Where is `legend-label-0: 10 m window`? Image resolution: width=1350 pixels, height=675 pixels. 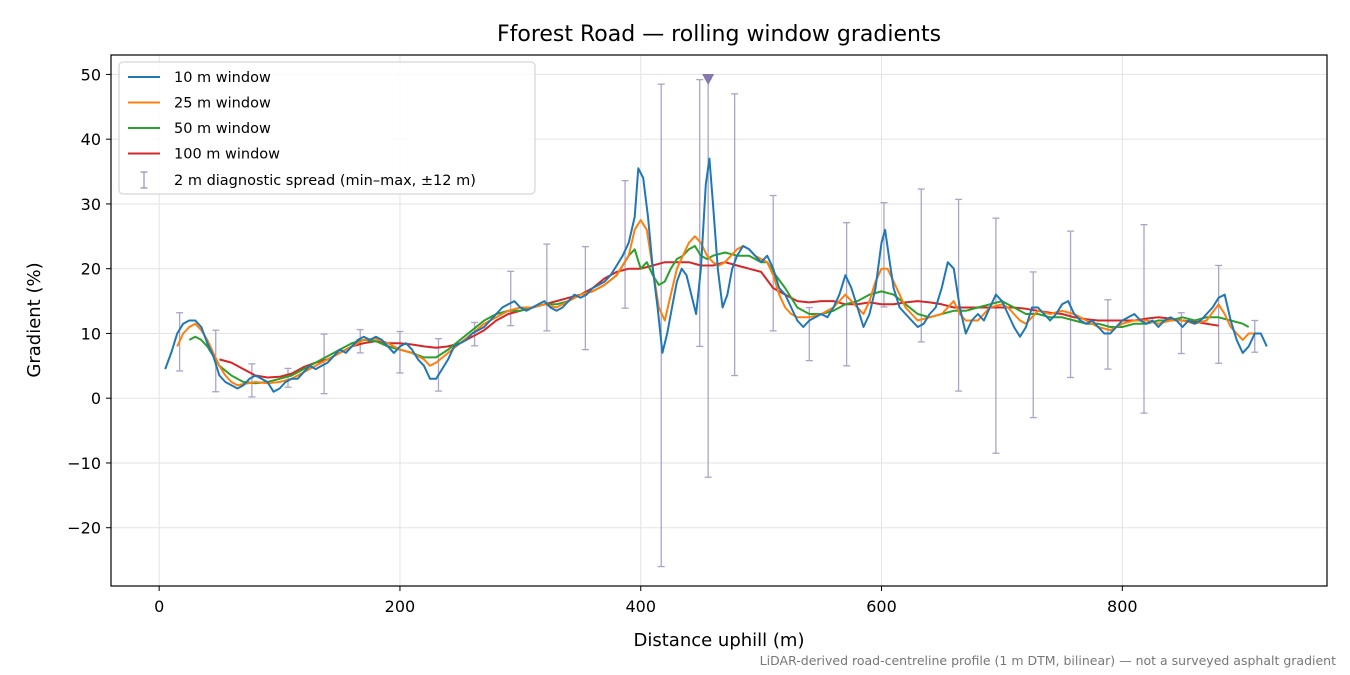
legend-label-0: 10 m window is located at coordinates (222, 78).